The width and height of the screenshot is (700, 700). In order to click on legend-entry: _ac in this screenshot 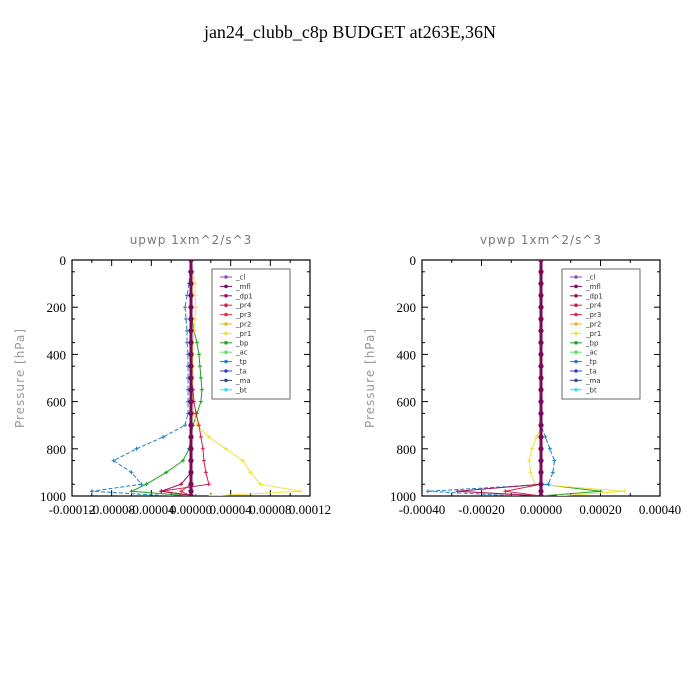, I will do `click(241, 353)`.